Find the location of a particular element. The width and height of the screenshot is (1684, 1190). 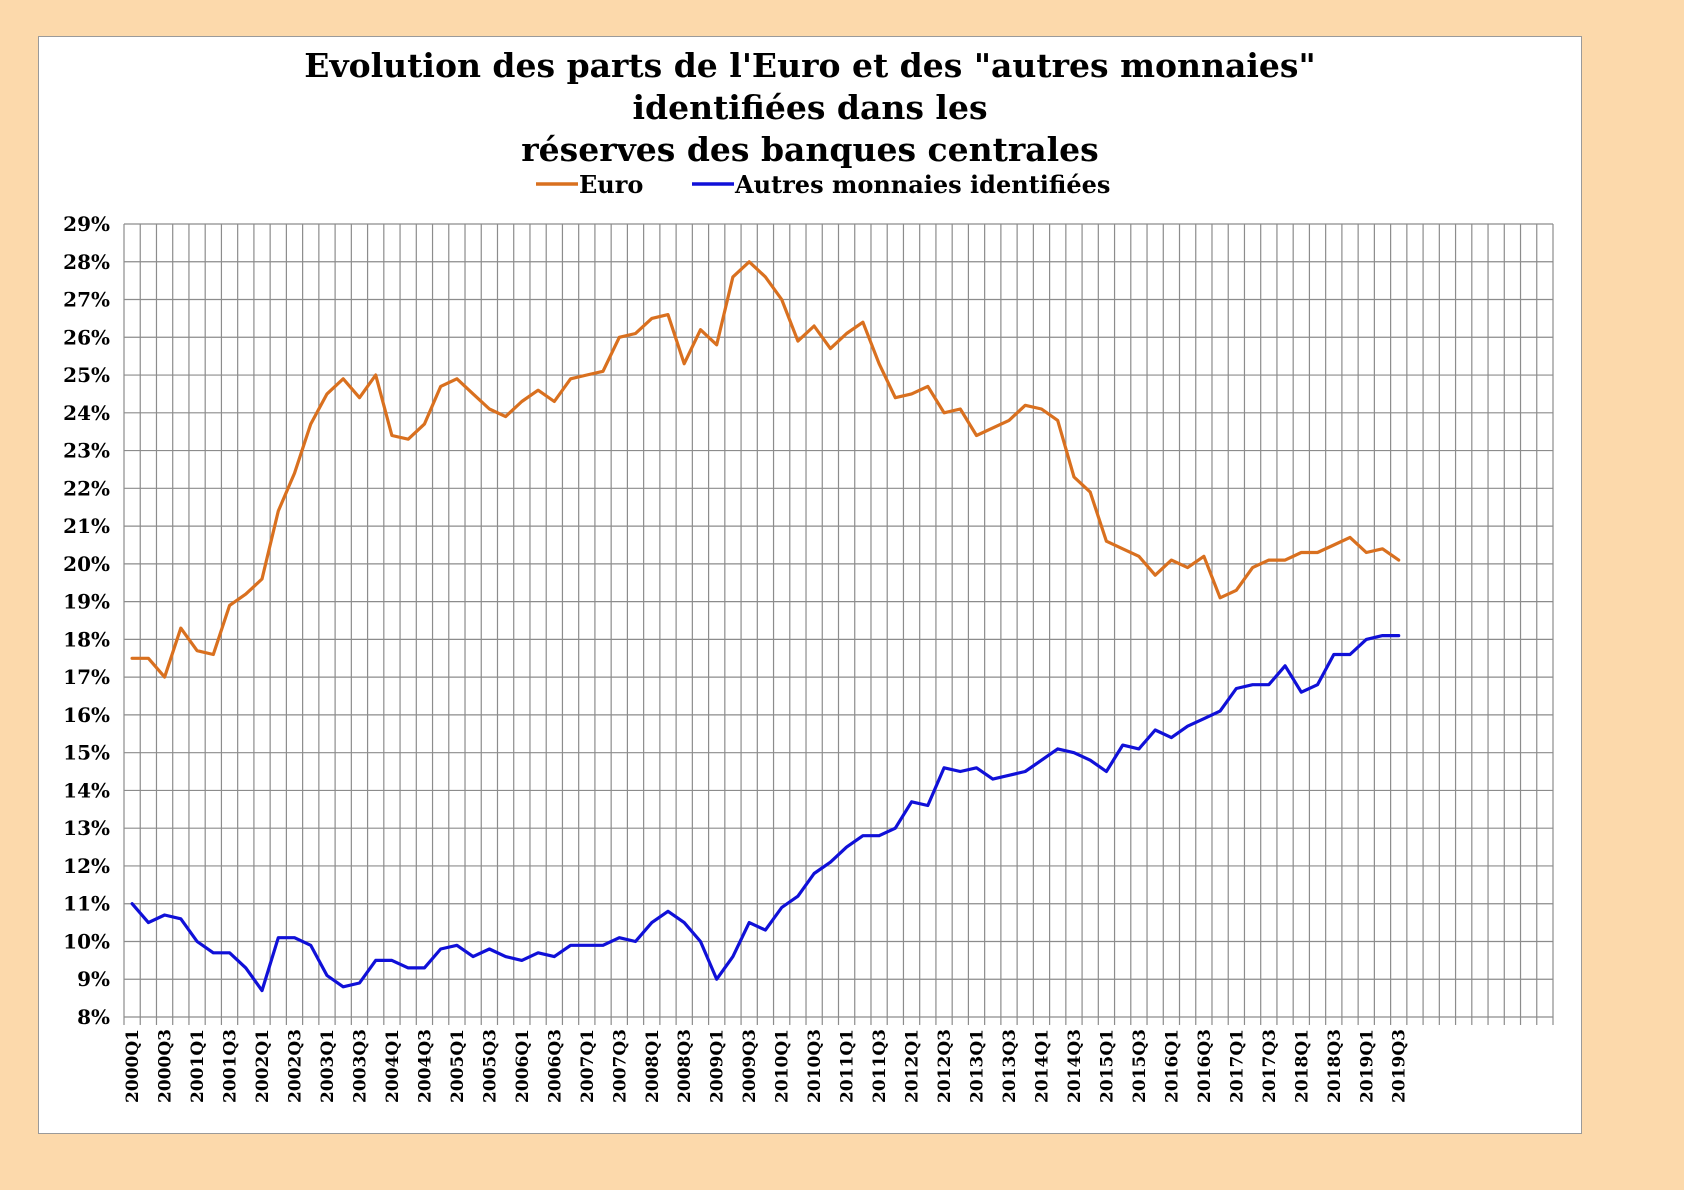

x-tick-label: 2000Q1 is located at coordinates (133, 1066).